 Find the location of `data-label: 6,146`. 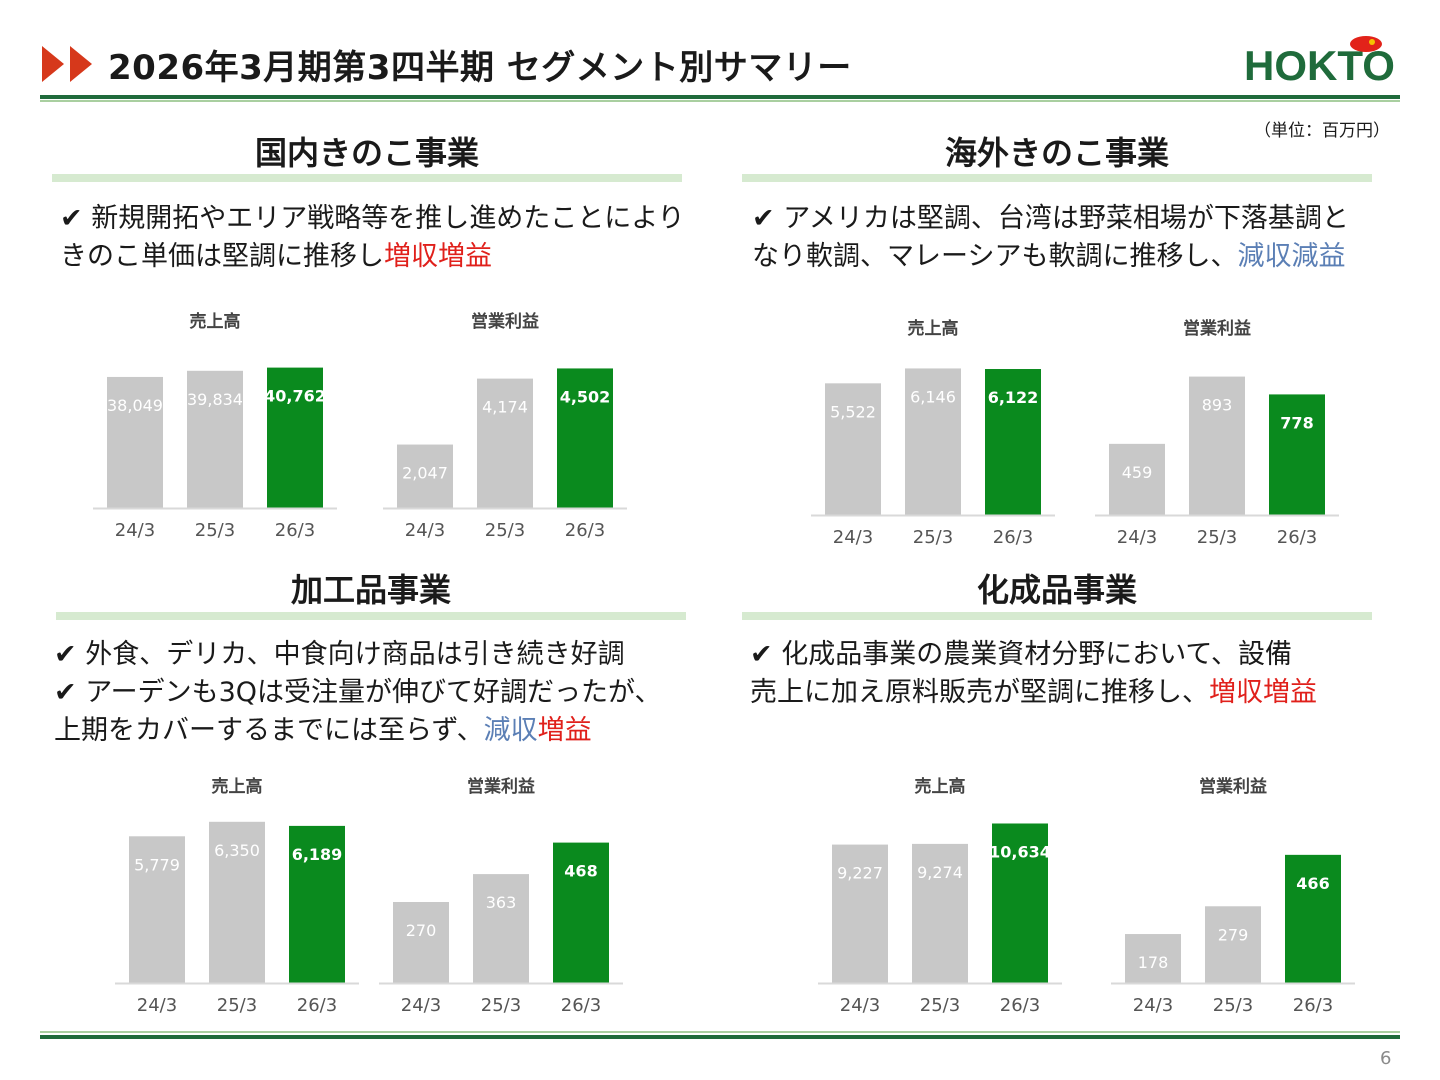

data-label: 6,146 is located at coordinates (933, 396).